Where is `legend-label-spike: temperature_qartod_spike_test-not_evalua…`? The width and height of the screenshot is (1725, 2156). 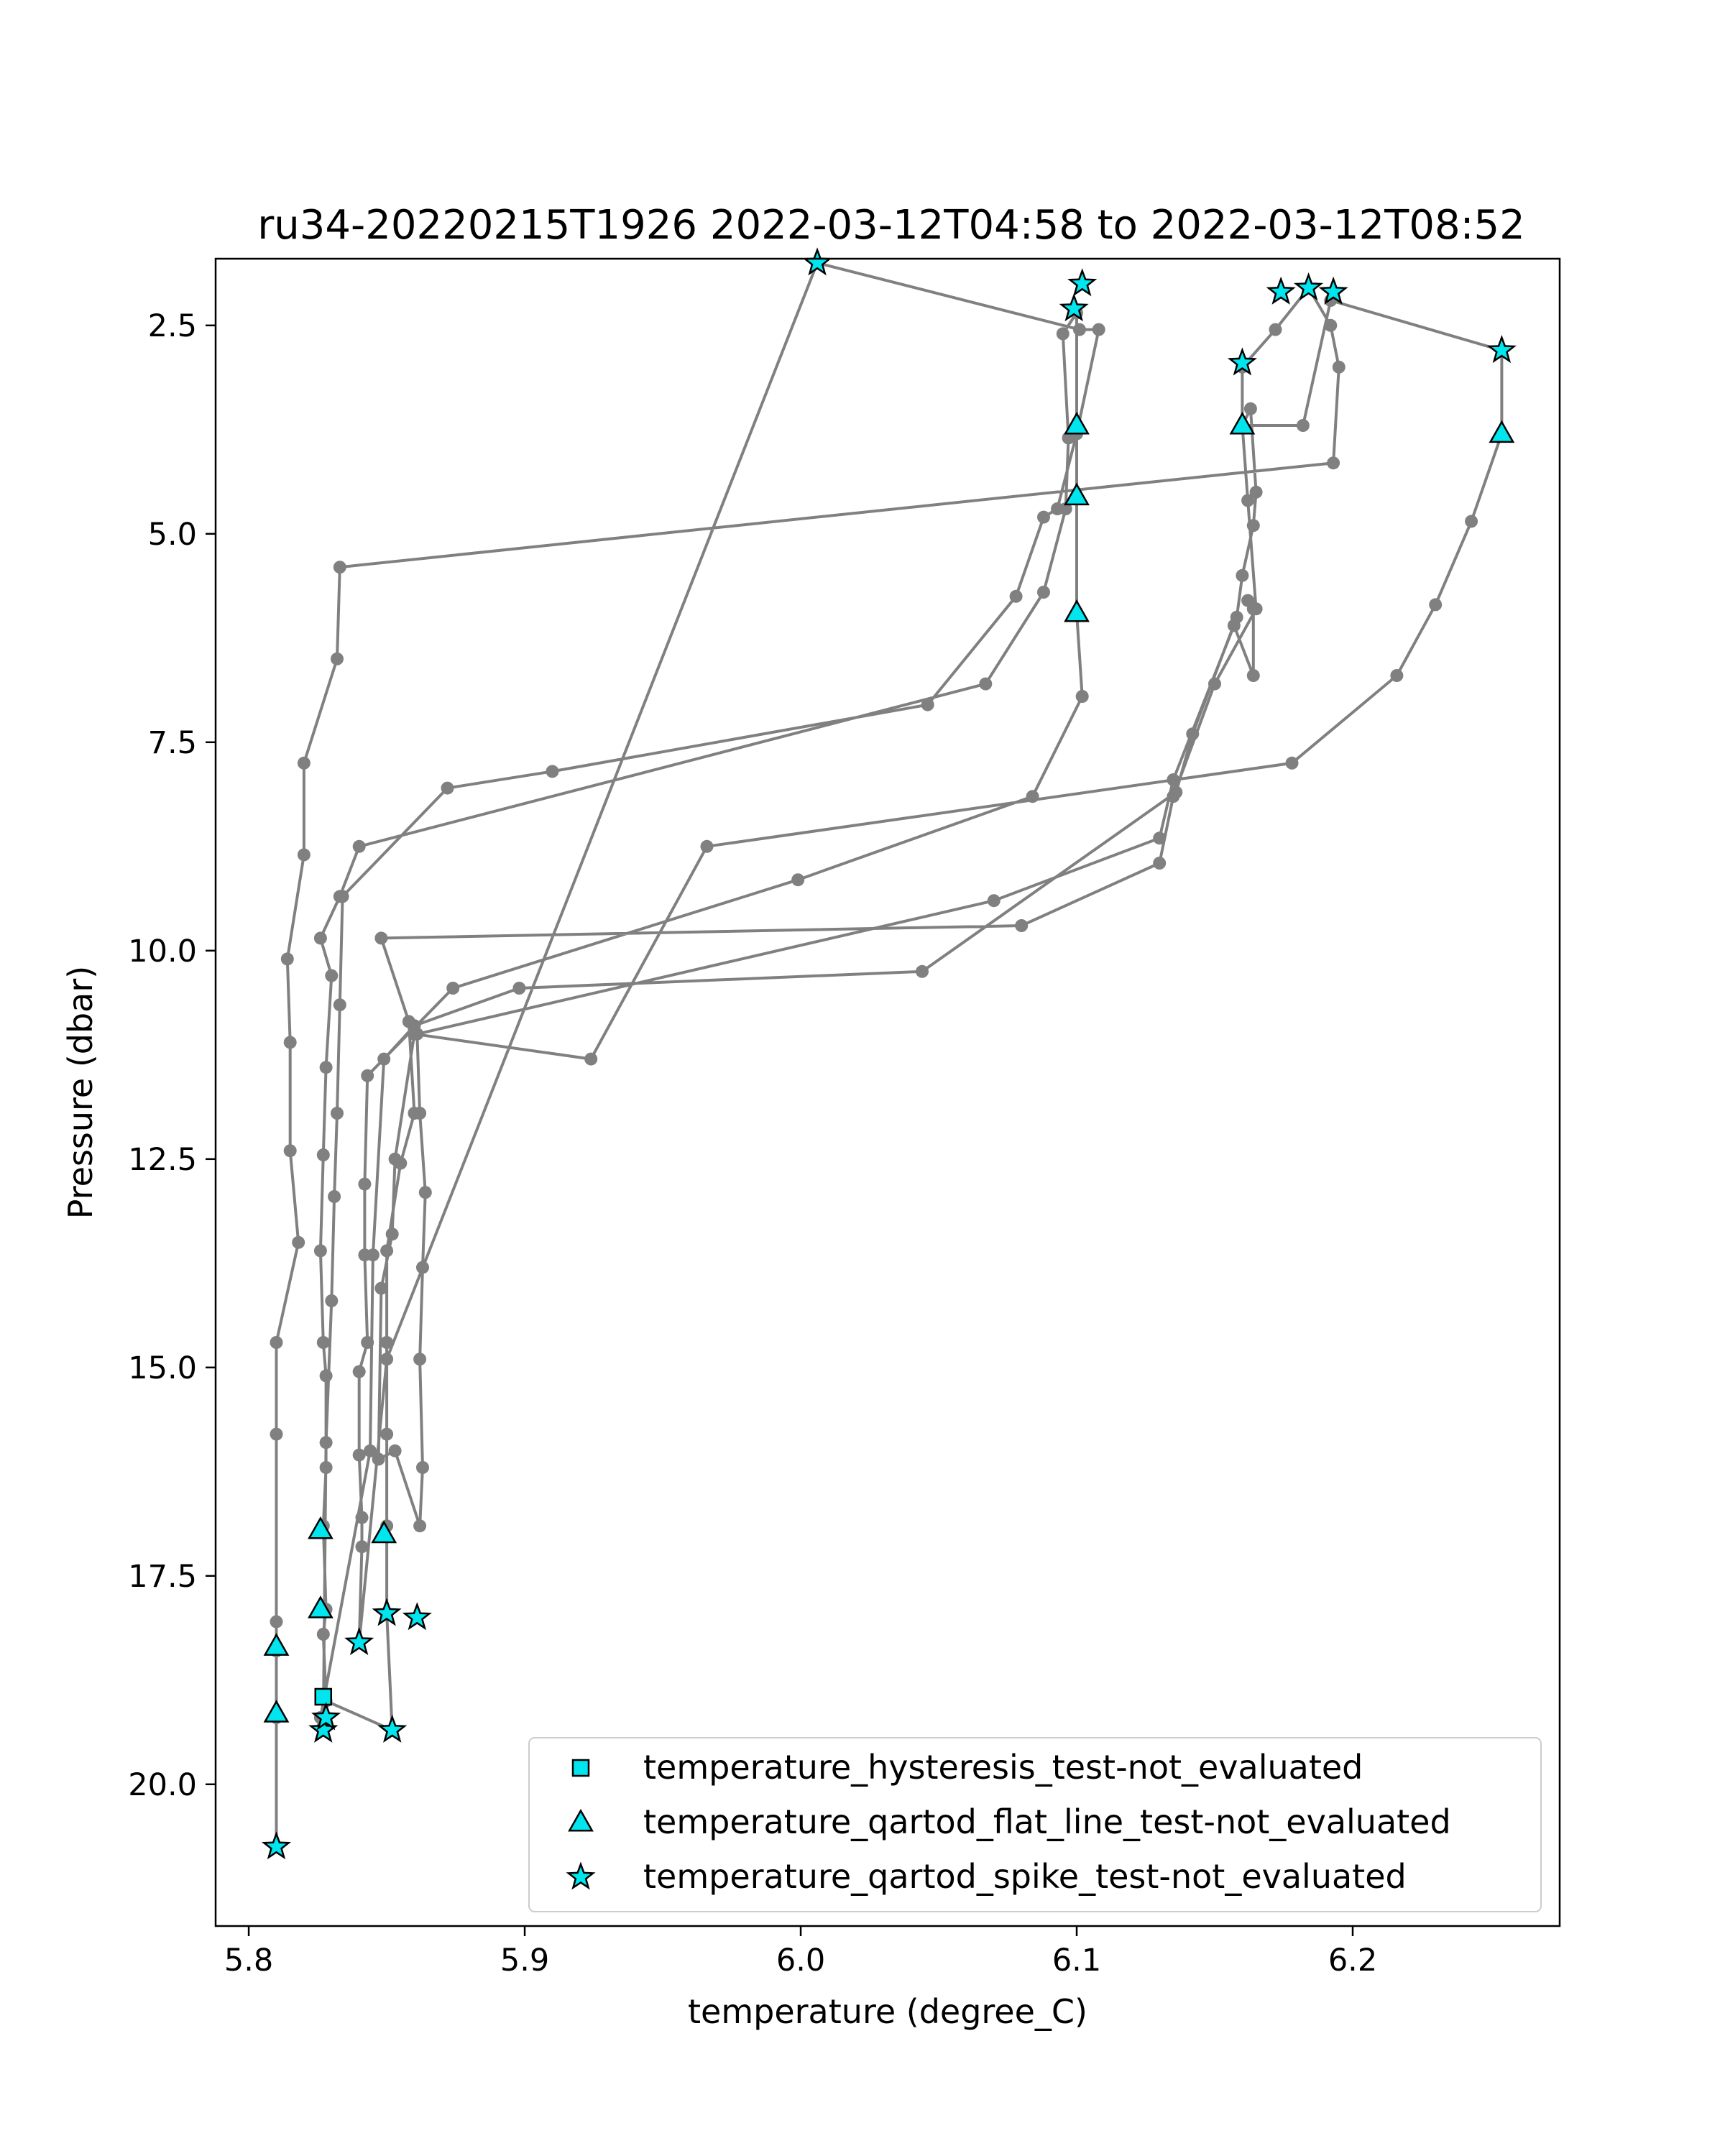
legend-label-spike: temperature_qartod_spike_test-not_evalua… is located at coordinates (1025, 1877).